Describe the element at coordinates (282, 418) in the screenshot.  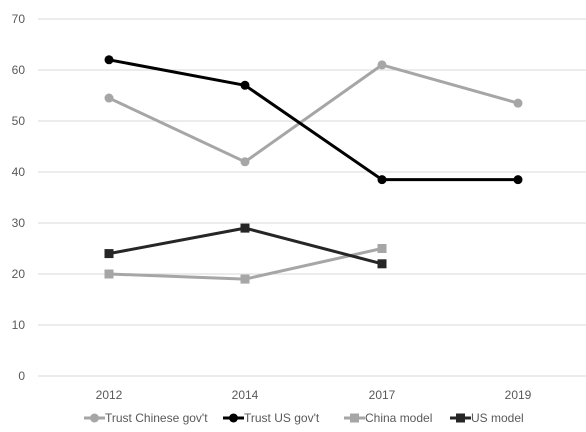
I see `legend-label: Trust US gov't` at that location.